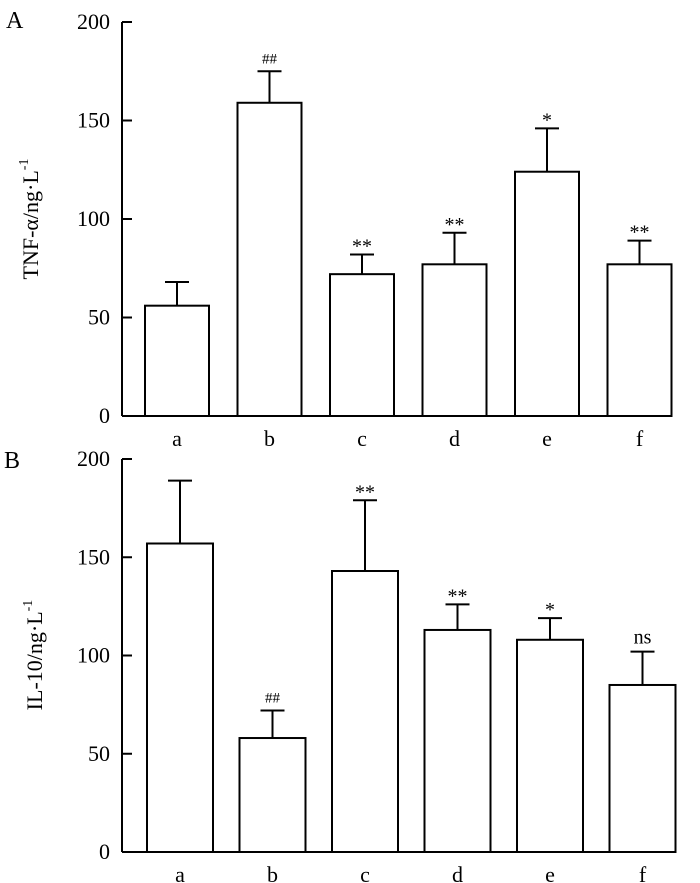  I want to click on panel-letter: A, so click(15, 21).